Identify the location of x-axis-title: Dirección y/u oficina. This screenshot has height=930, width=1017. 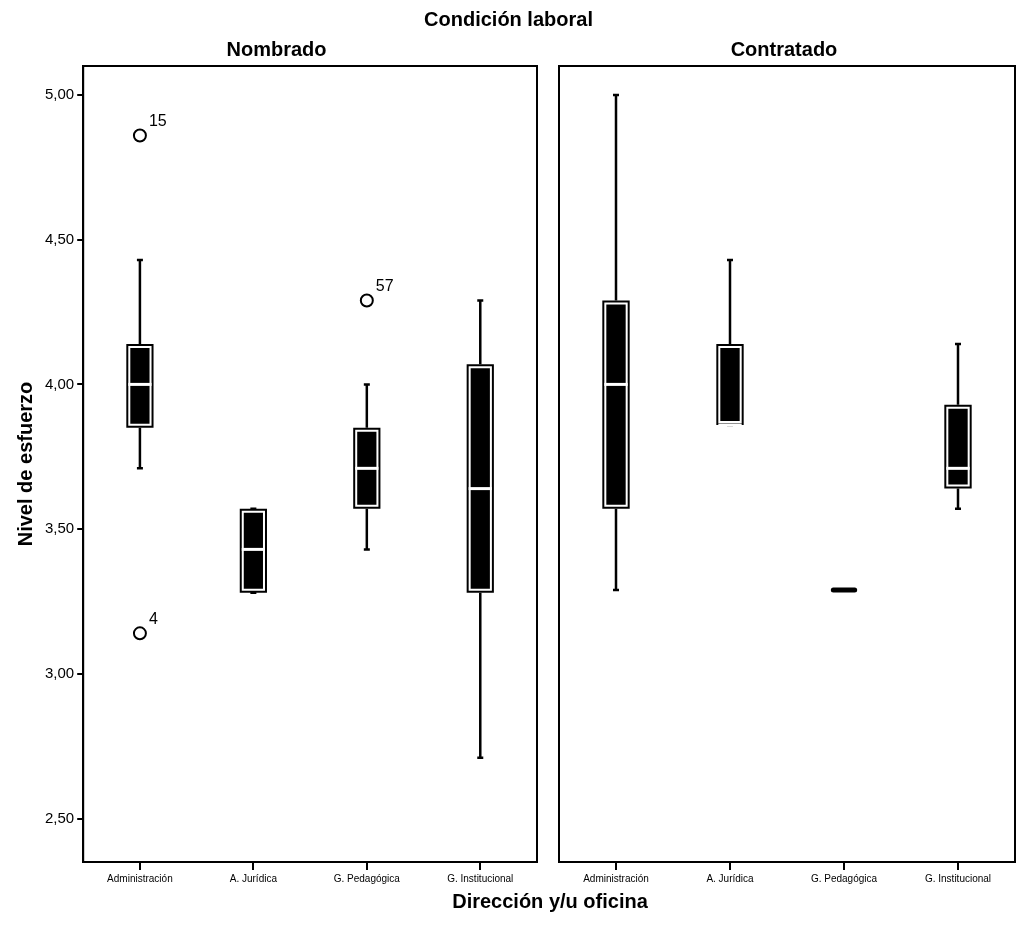
(550, 901).